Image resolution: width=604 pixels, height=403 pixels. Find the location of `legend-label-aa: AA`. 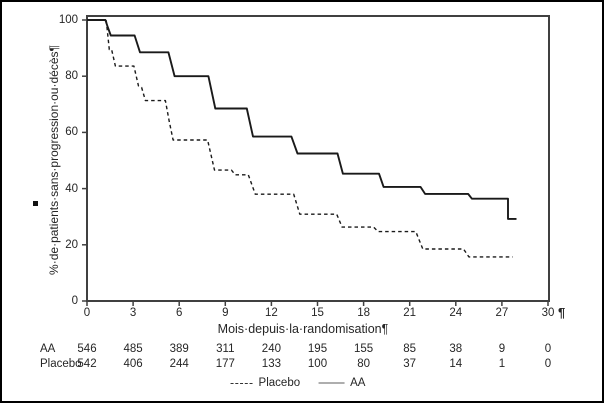

legend-label-aa: AA is located at coordinates (358, 383).